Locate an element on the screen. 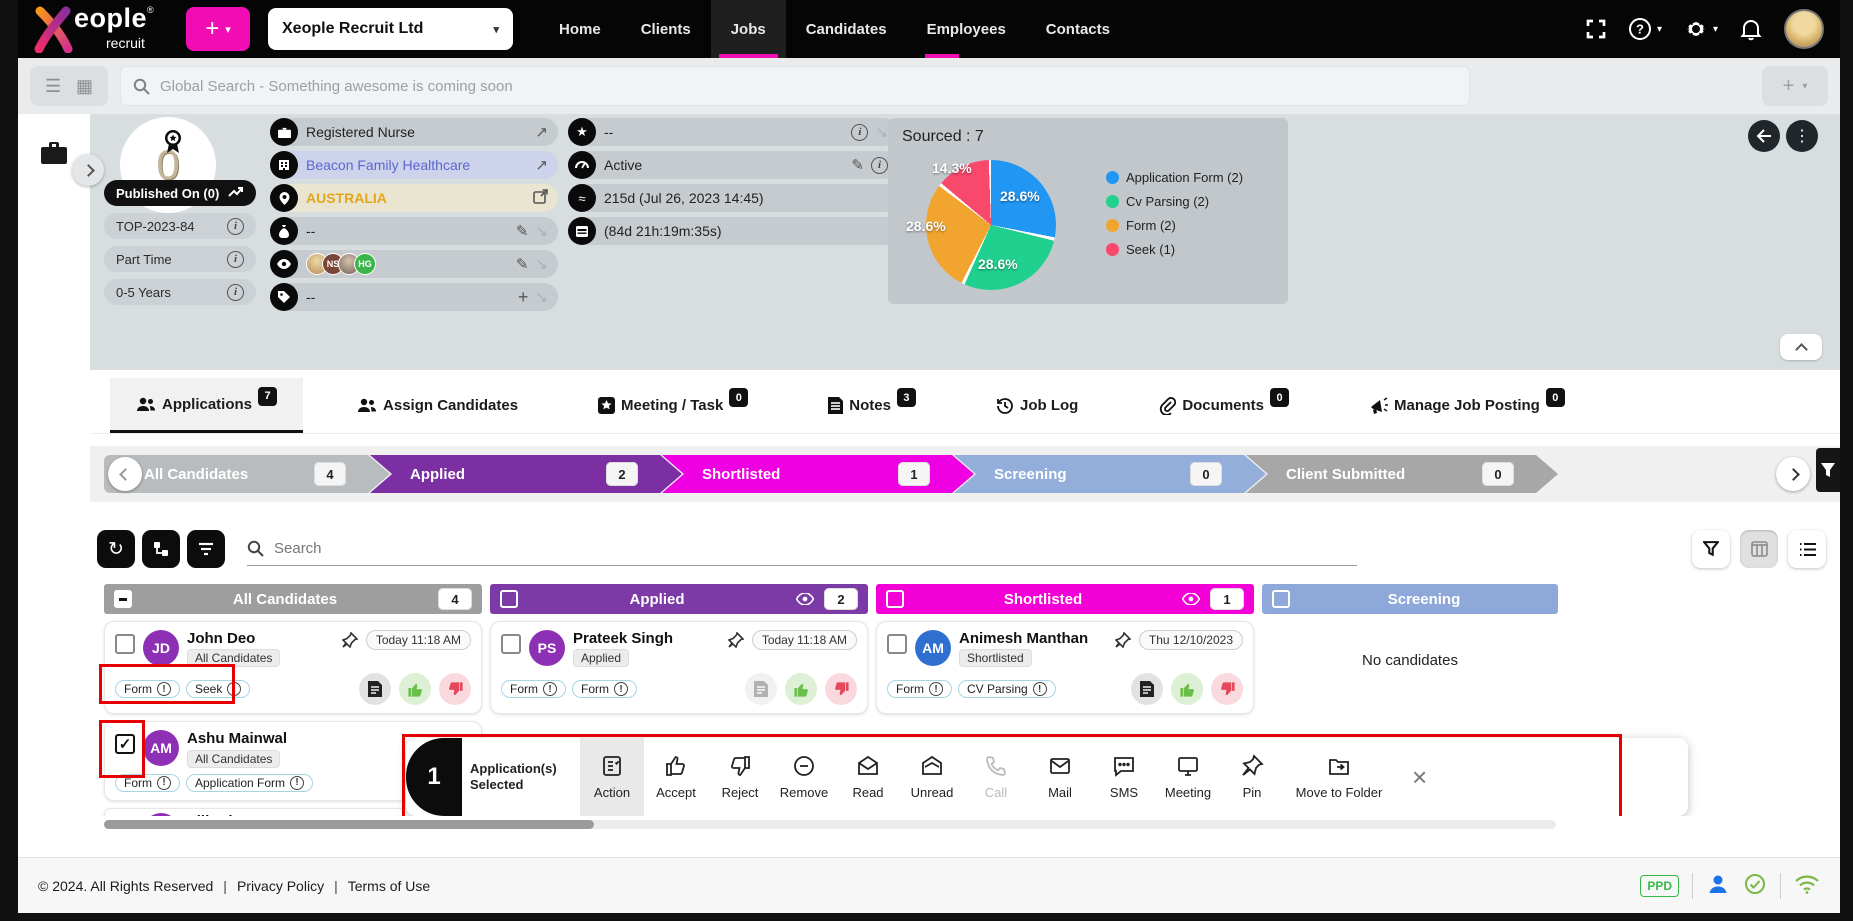 Image resolution: width=1853 pixels, height=921 pixels. briefcase-icon is located at coordinates (54, 155).